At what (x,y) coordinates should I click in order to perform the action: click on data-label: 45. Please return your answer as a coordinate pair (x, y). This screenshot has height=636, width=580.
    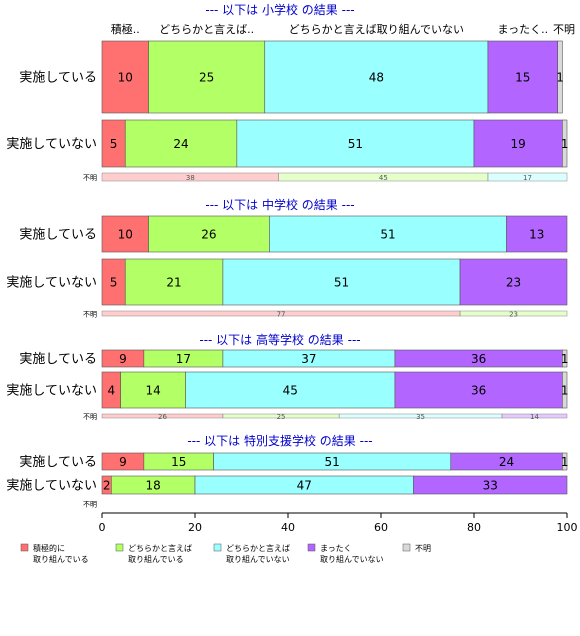
    Looking at the image, I should click on (290, 391).